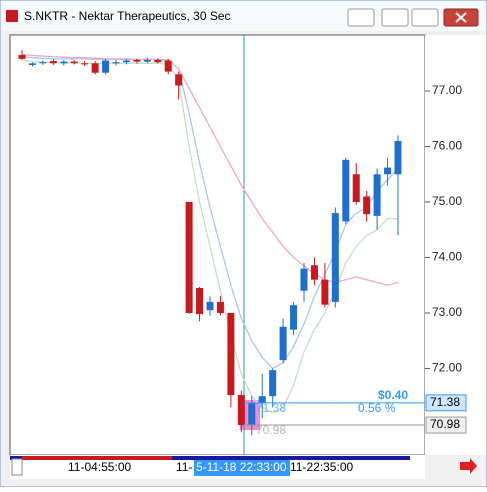 This screenshot has width=487, height=492. Describe the element at coordinates (468, 466) in the screenshot. I see `scroll-right-arrow` at that location.